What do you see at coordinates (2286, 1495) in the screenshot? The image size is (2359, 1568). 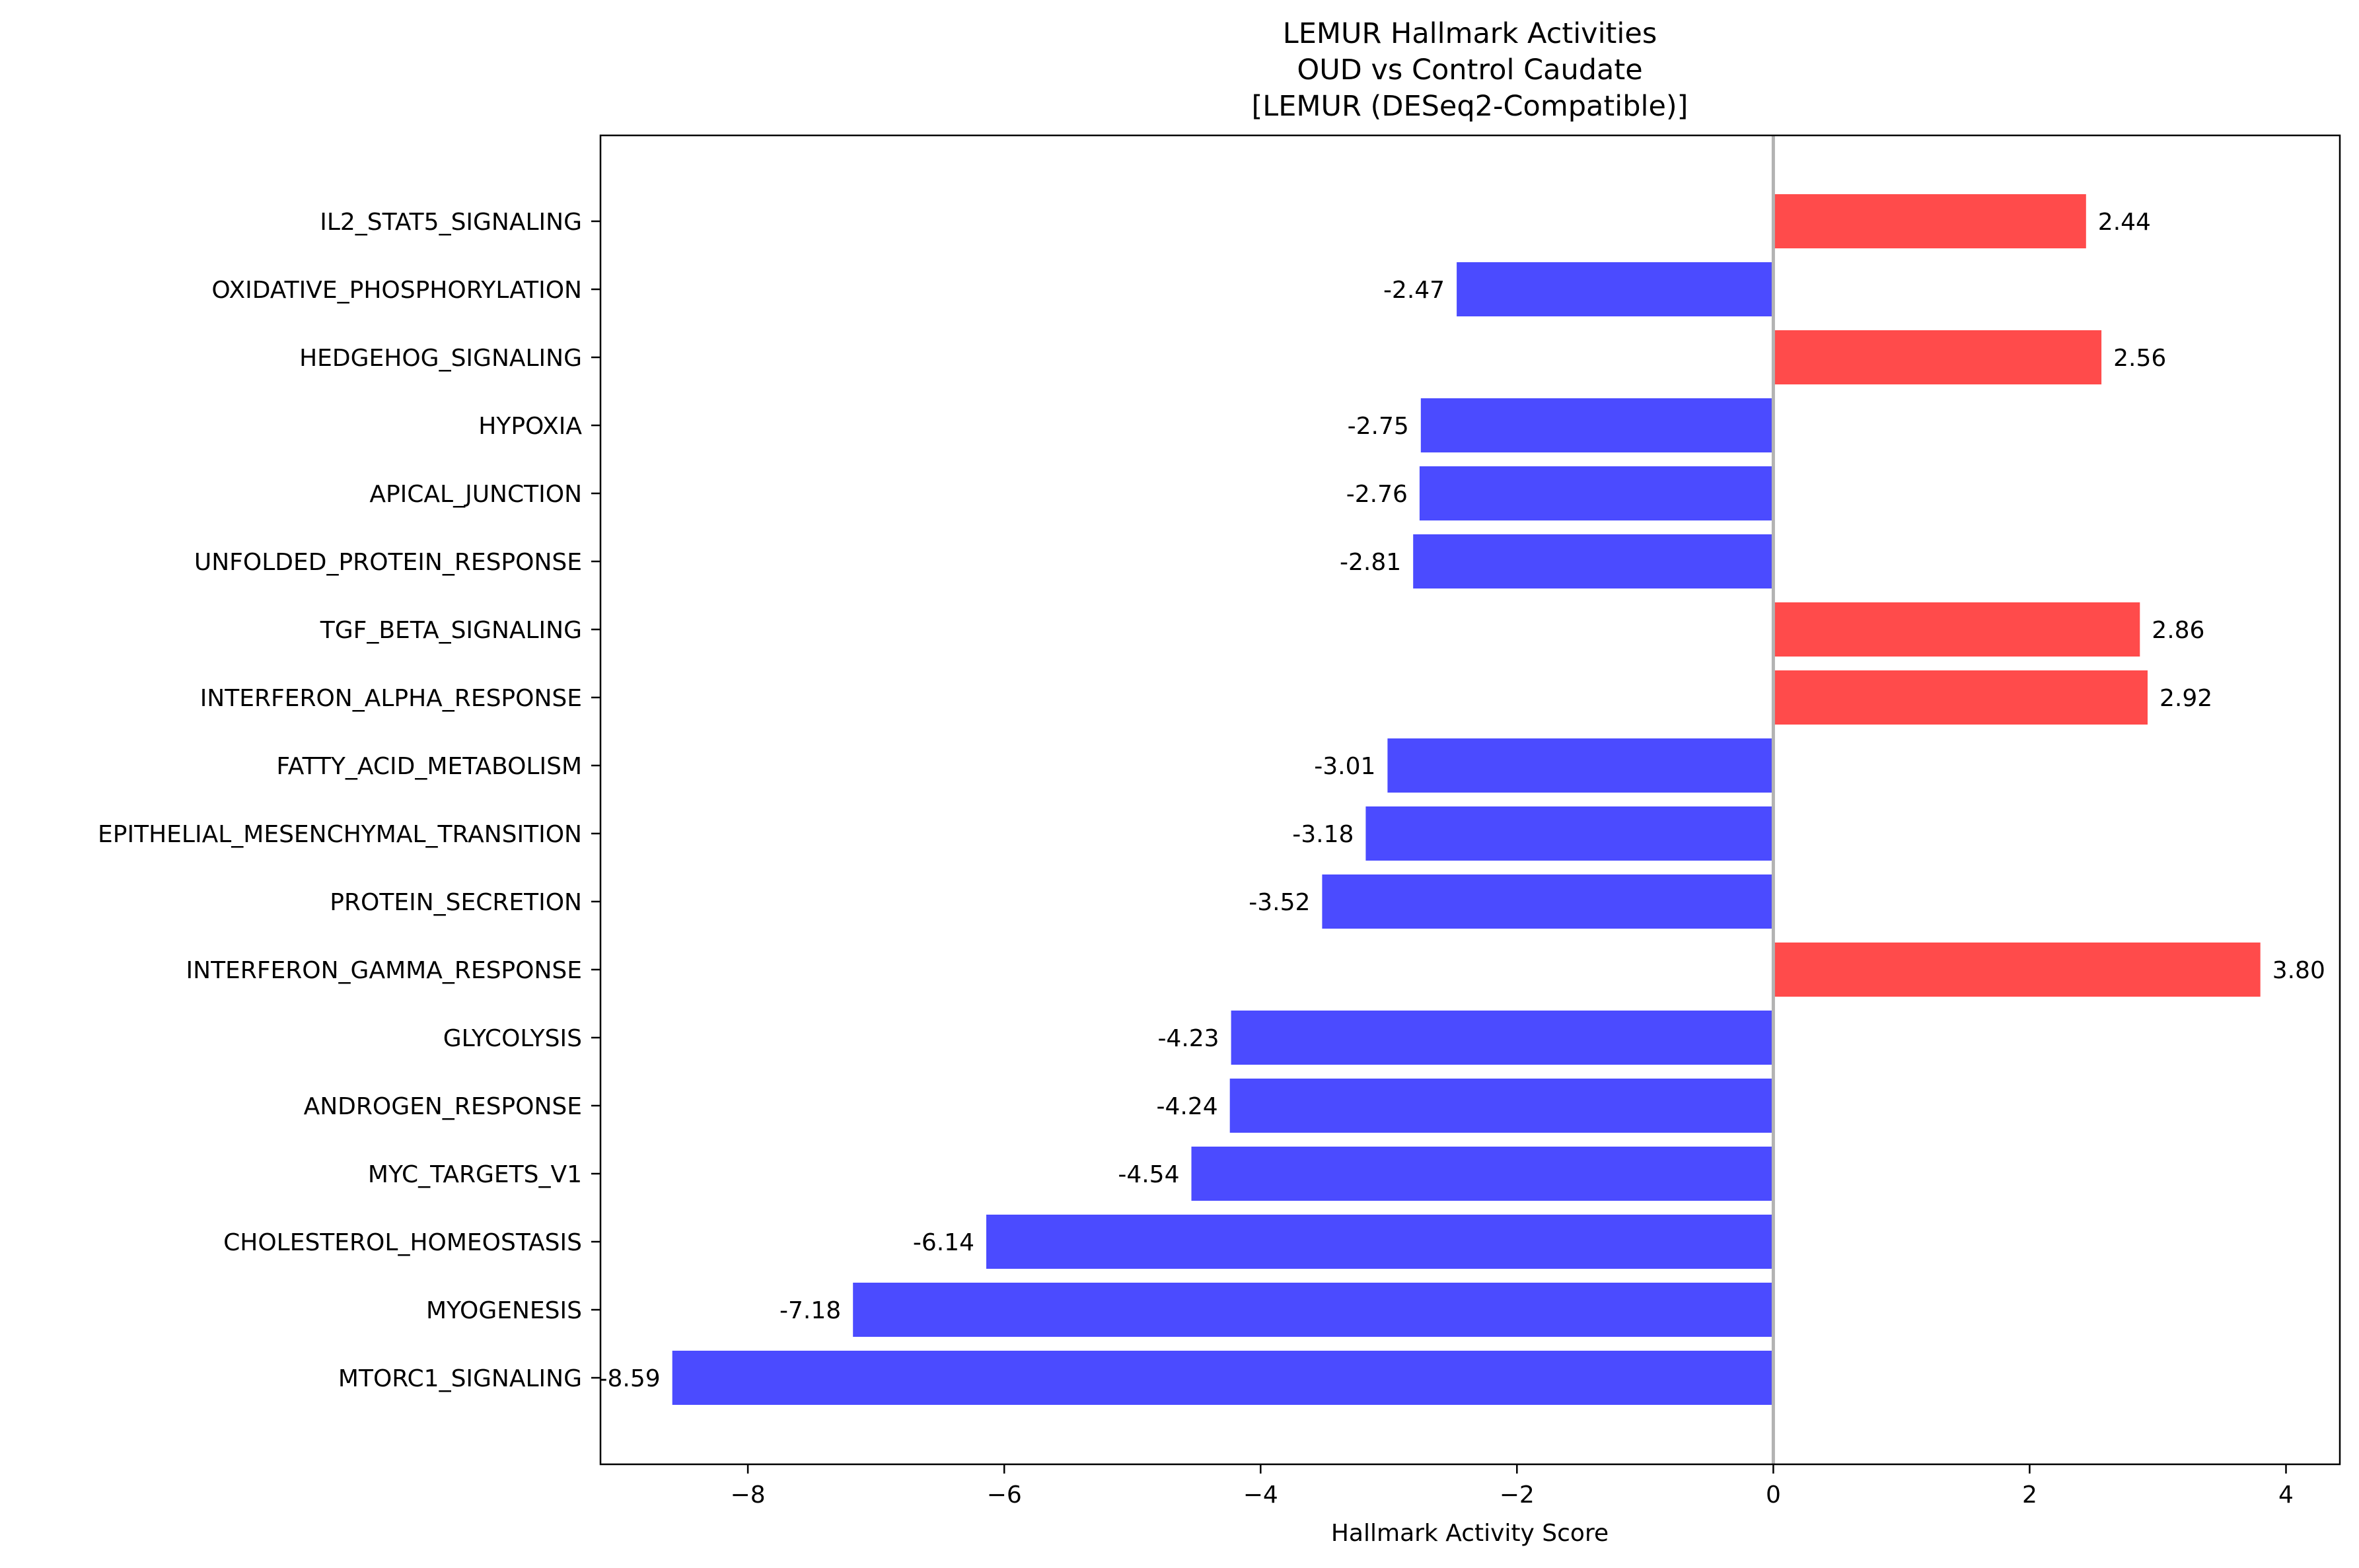 I see `x-tick-label: 4` at bounding box center [2286, 1495].